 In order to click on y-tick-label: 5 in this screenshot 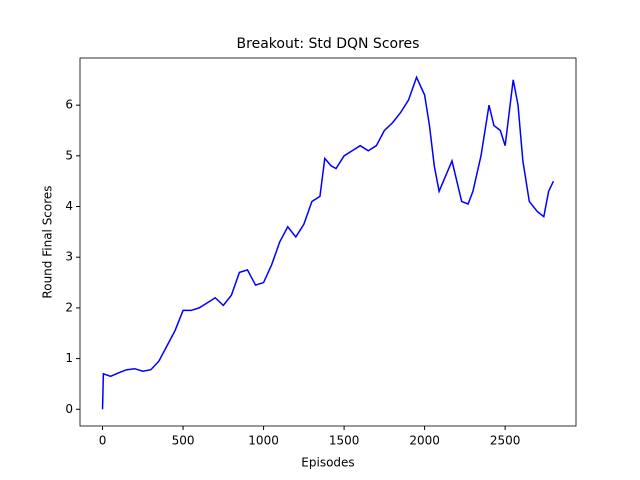, I will do `click(69, 155)`.